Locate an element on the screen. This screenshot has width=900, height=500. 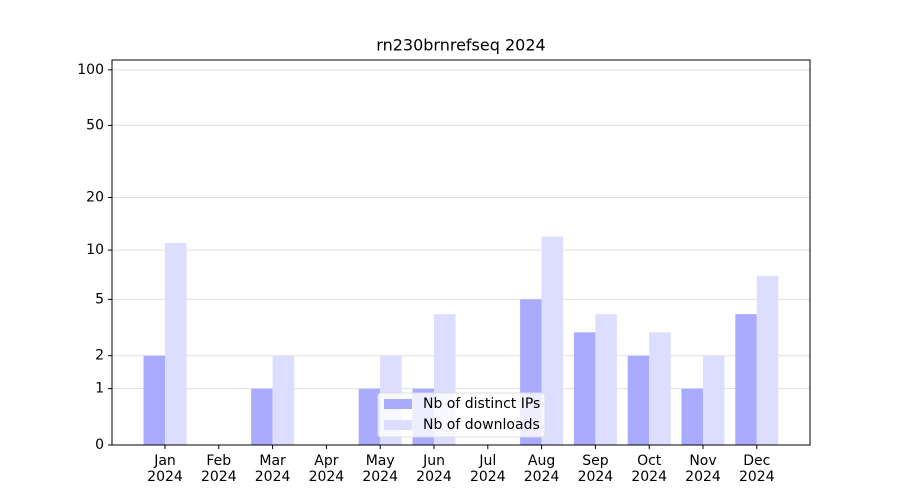
x-tick-label: Aug 2024 is located at coordinates (541, 469).